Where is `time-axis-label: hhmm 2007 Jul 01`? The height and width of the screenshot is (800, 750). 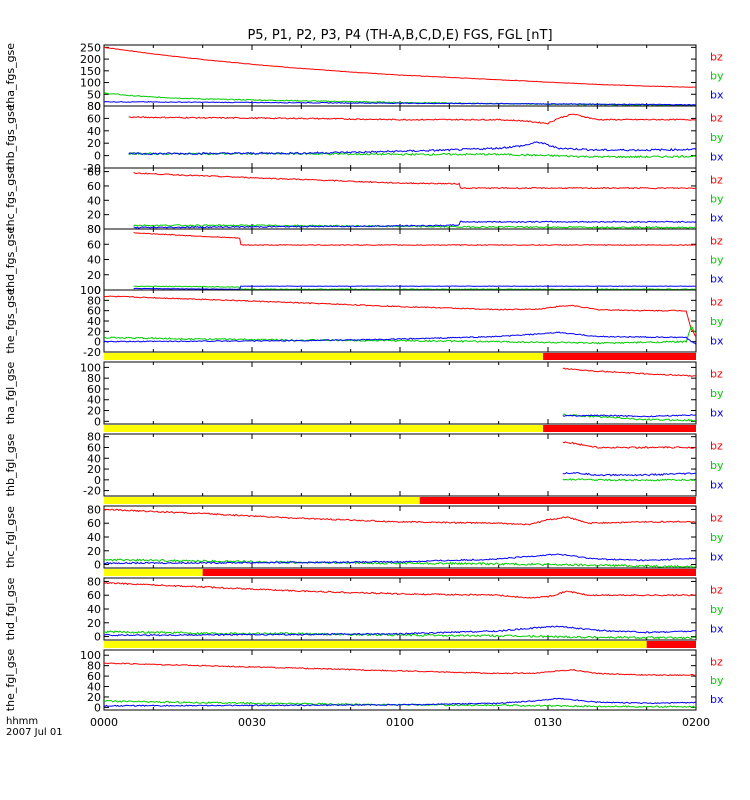
time-axis-label: hhmm 2007 Jul 01 is located at coordinates (34, 727).